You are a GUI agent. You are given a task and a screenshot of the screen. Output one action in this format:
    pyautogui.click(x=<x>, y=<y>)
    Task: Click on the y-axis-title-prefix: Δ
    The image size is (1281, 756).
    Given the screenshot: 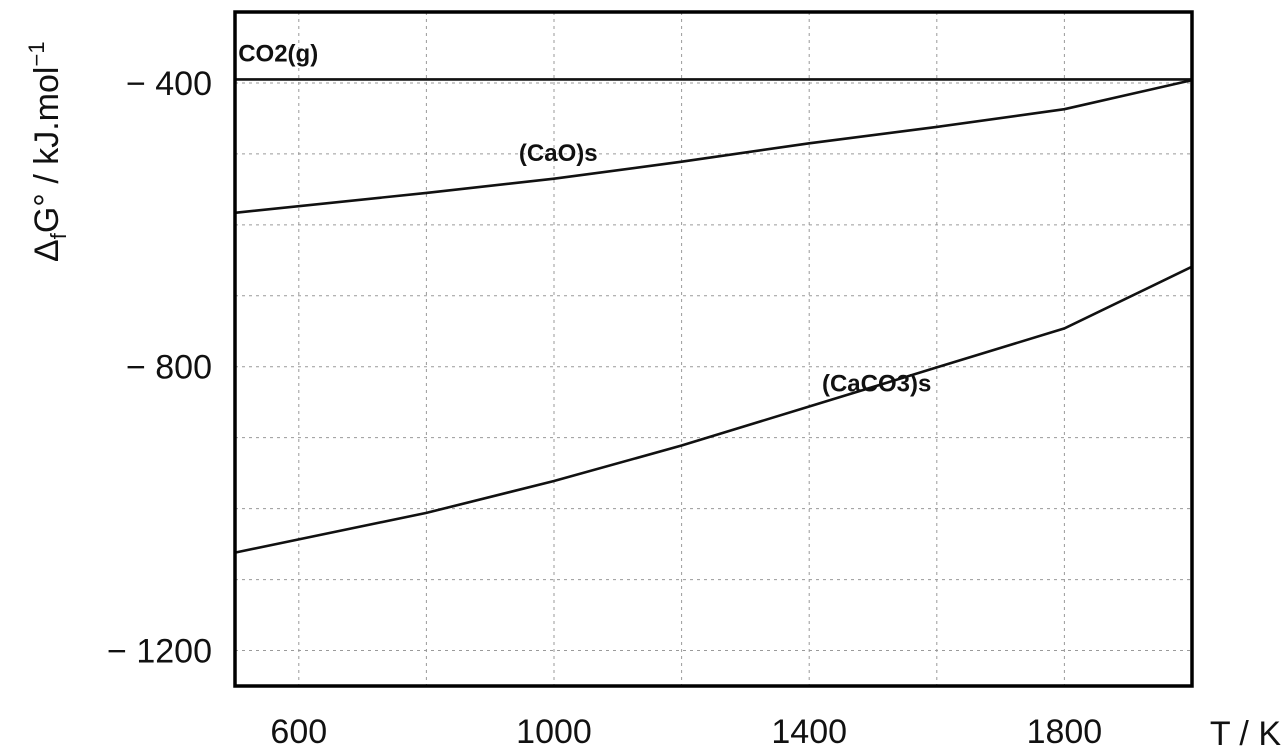 What is the action you would take?
    pyautogui.click(x=47, y=250)
    